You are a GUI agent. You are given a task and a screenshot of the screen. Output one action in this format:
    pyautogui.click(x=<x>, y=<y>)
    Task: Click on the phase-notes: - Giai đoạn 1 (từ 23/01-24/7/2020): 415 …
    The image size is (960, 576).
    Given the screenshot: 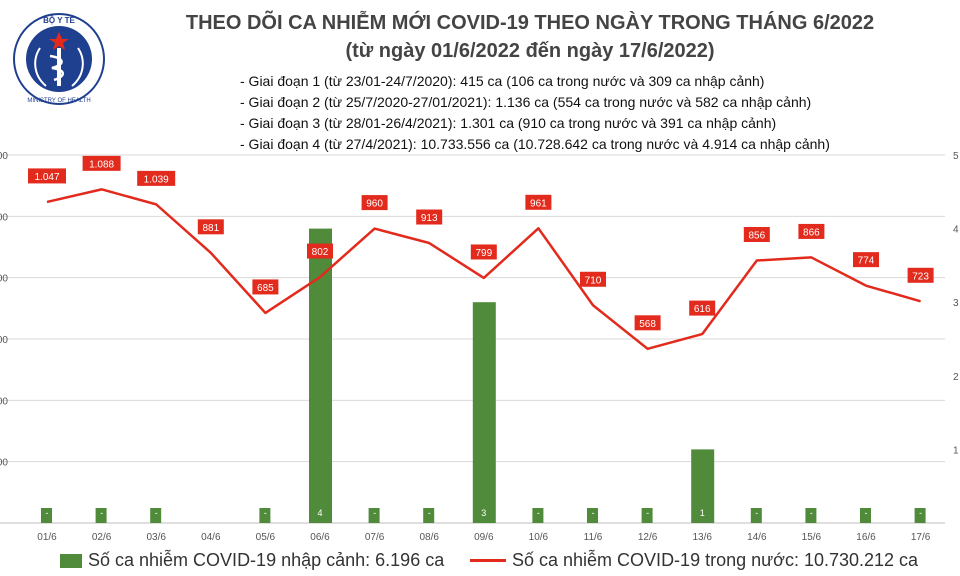 What is the action you would take?
    pyautogui.click(x=590, y=113)
    